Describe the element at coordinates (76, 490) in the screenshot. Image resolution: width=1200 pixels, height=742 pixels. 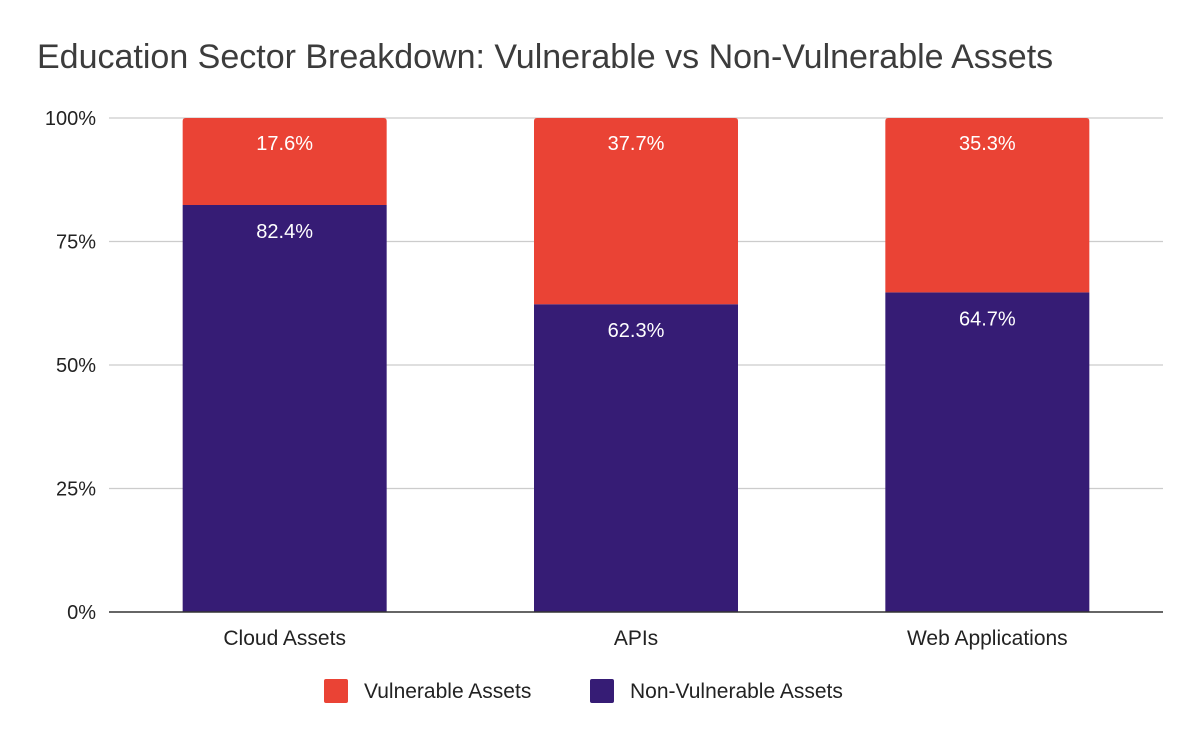
I see `y-tick-label: 25%` at that location.